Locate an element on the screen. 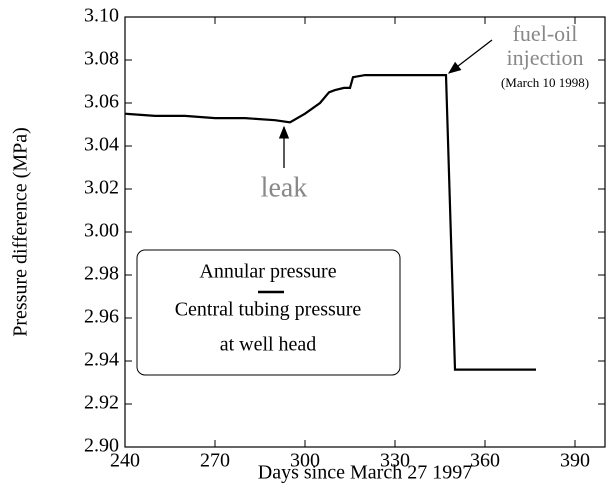 This screenshot has height=490, width=613. annotation: (March 10 1998) is located at coordinates (545, 82).